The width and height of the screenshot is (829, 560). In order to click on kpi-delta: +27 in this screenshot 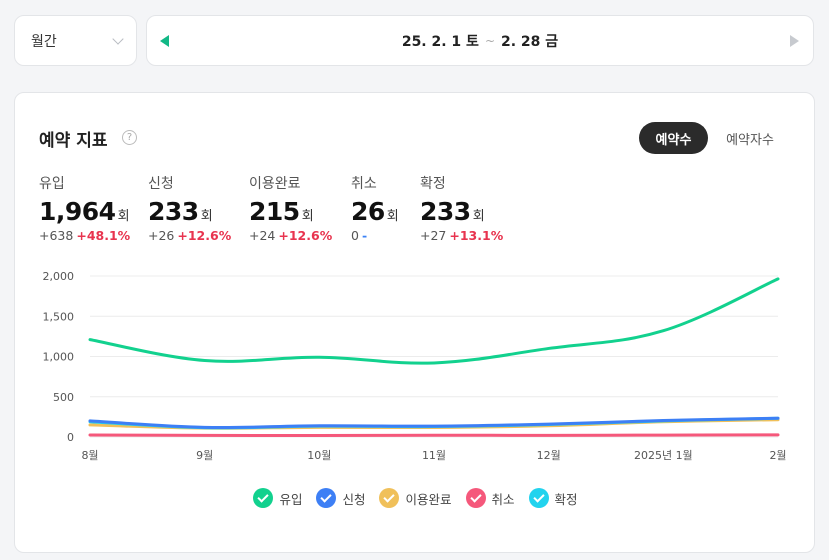, I will do `click(433, 235)`.